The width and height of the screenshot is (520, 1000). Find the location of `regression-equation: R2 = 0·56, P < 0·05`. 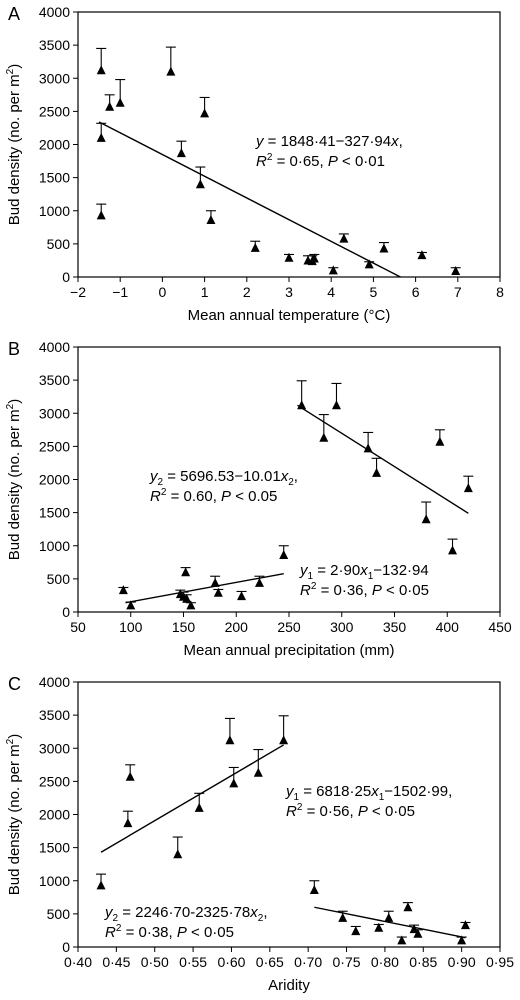

regression-equation: R2 = 0·56, P < 0·05 is located at coordinates (350, 811).